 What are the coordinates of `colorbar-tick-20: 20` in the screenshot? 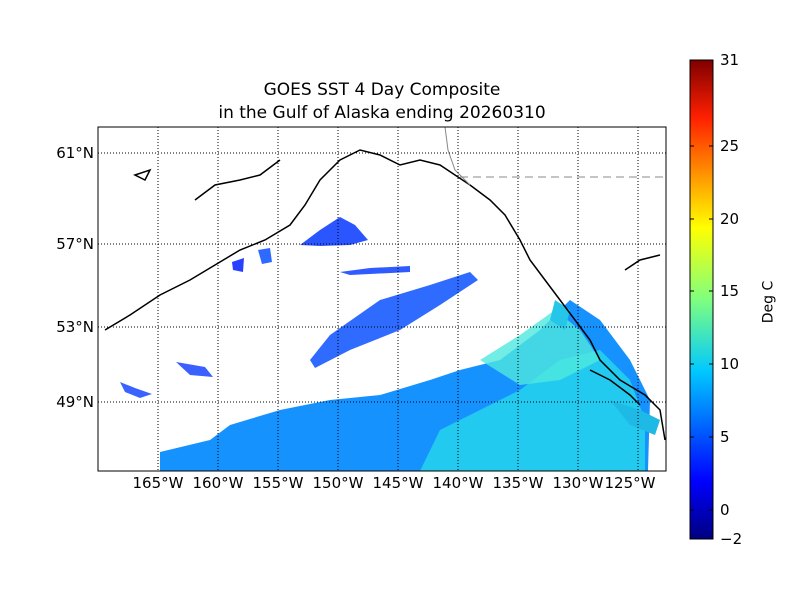 It's located at (730, 219).